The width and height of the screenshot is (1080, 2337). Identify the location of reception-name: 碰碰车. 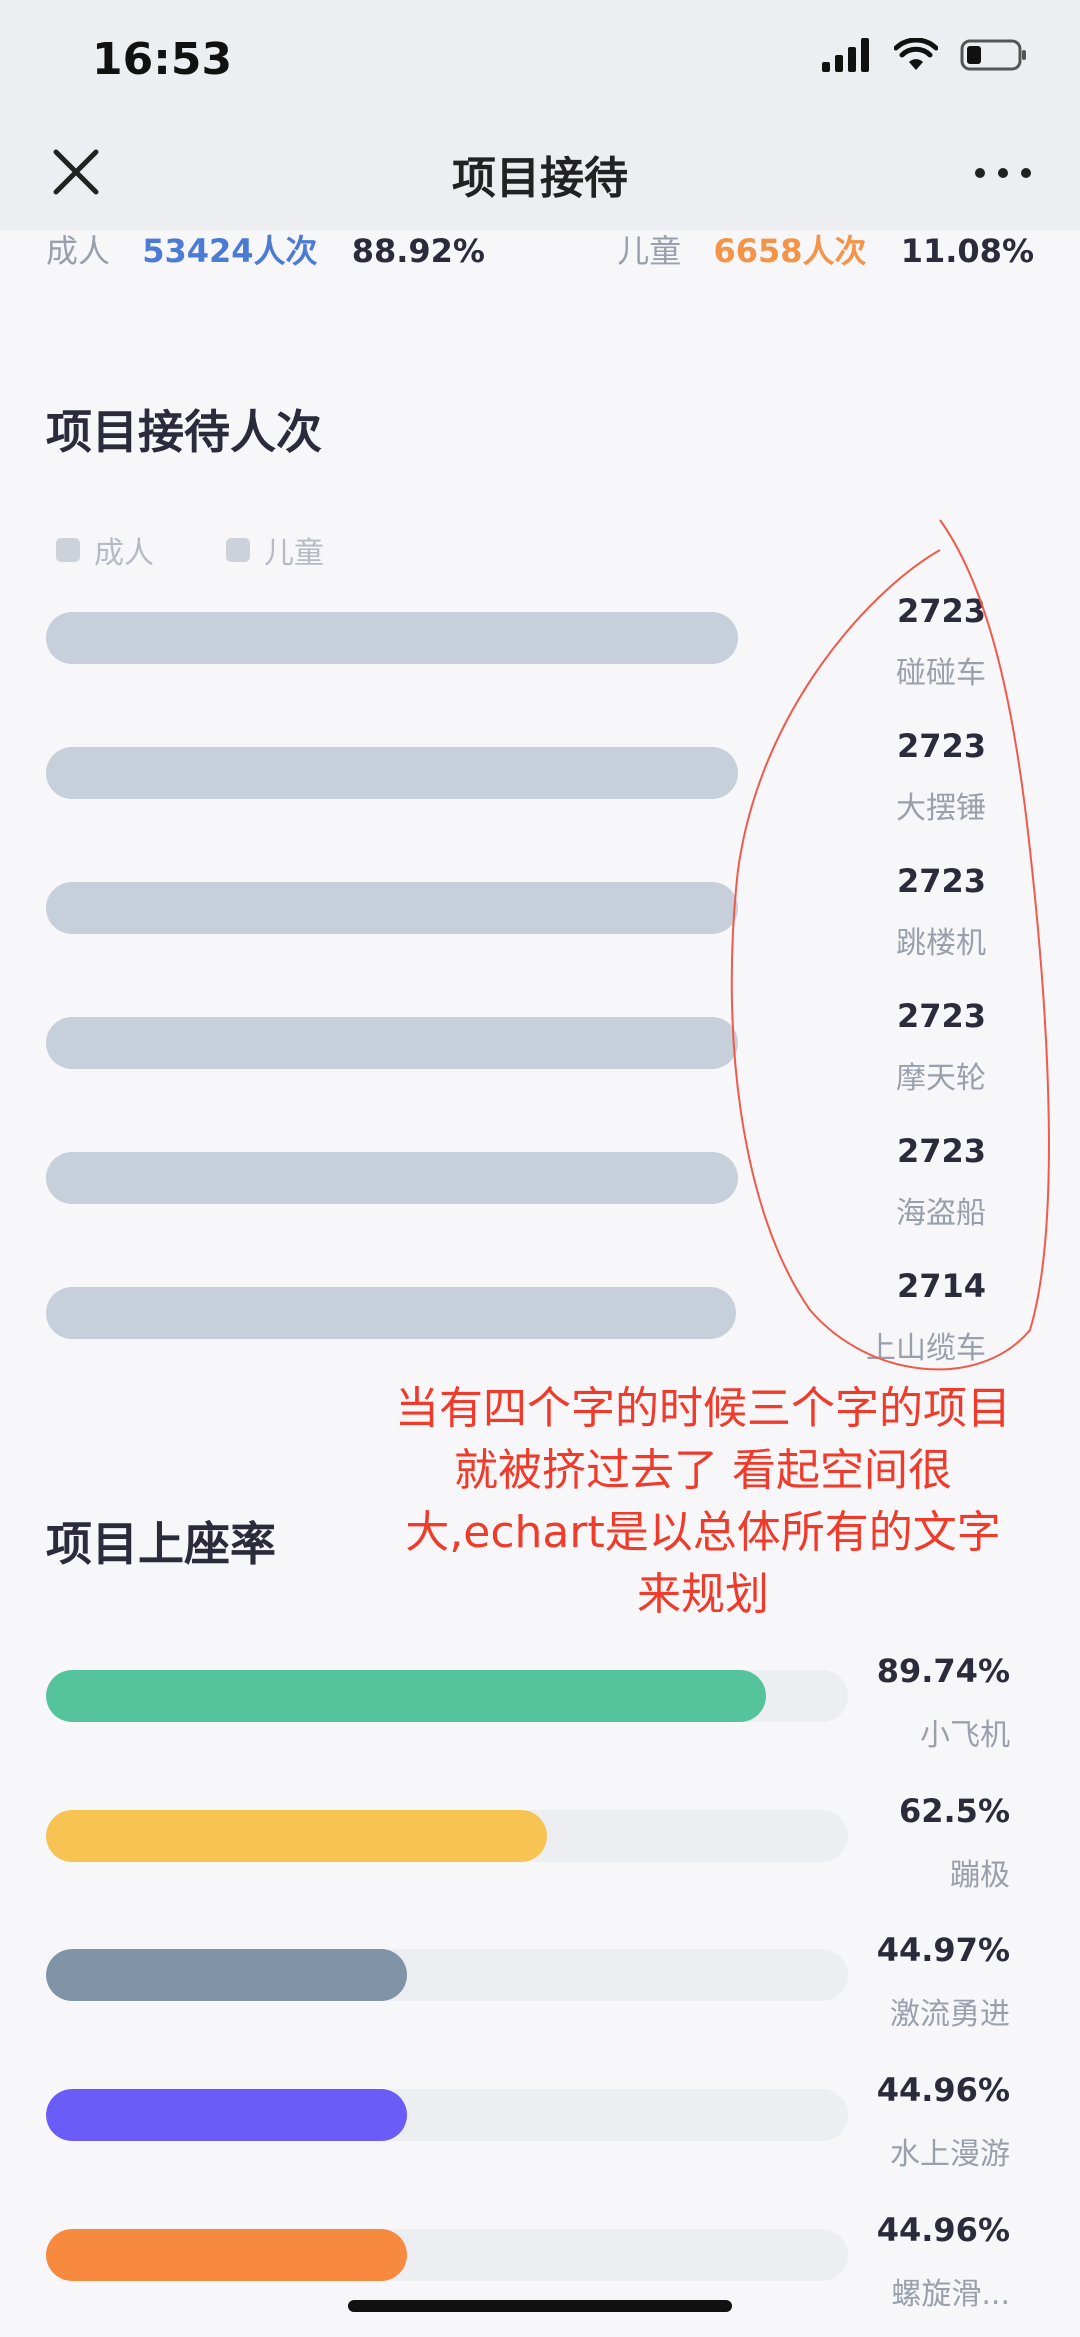
(941, 673).